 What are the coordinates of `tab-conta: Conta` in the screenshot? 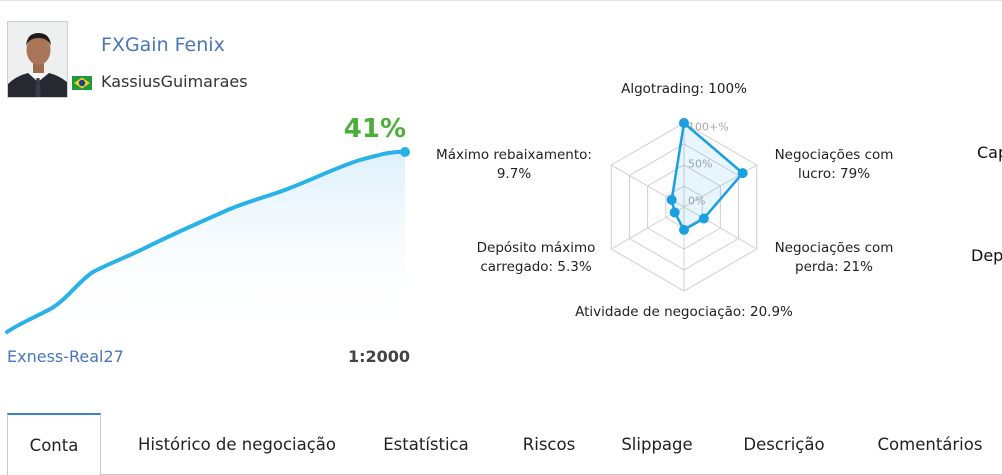 It's located at (54, 444).